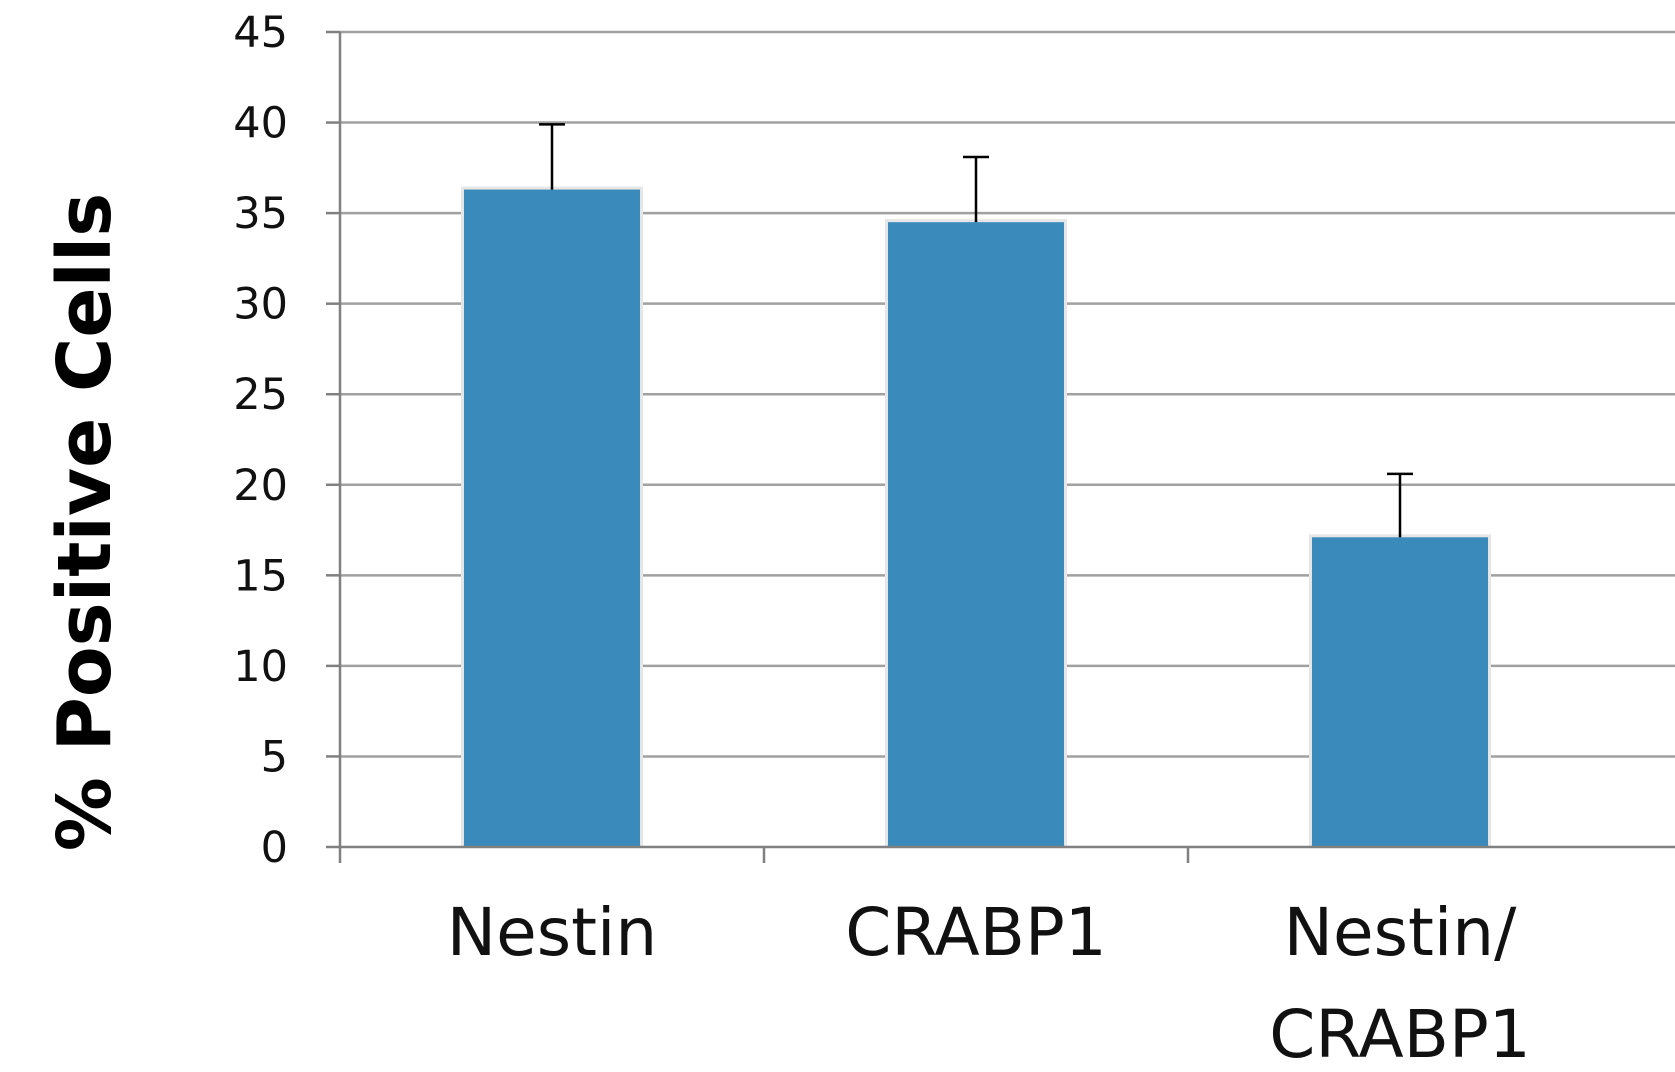 The height and width of the screenshot is (1072, 1675). Describe the element at coordinates (260, 124) in the screenshot. I see `y-tick-label: 40` at that location.